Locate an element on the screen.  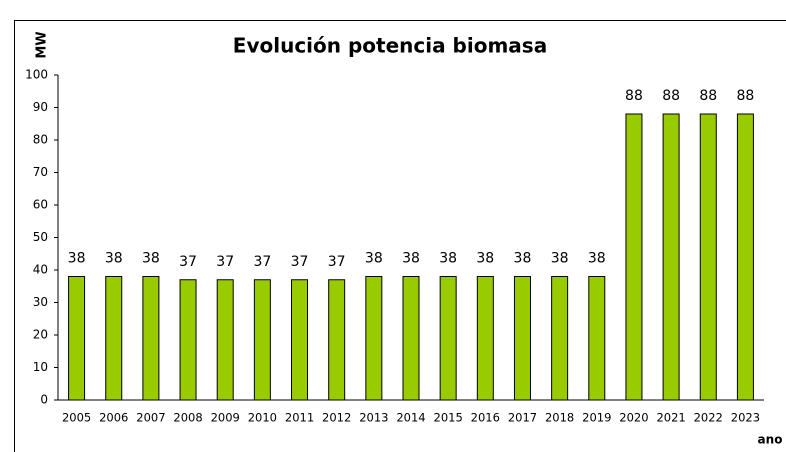
y-tick-label: 60 is located at coordinates (40, 205).